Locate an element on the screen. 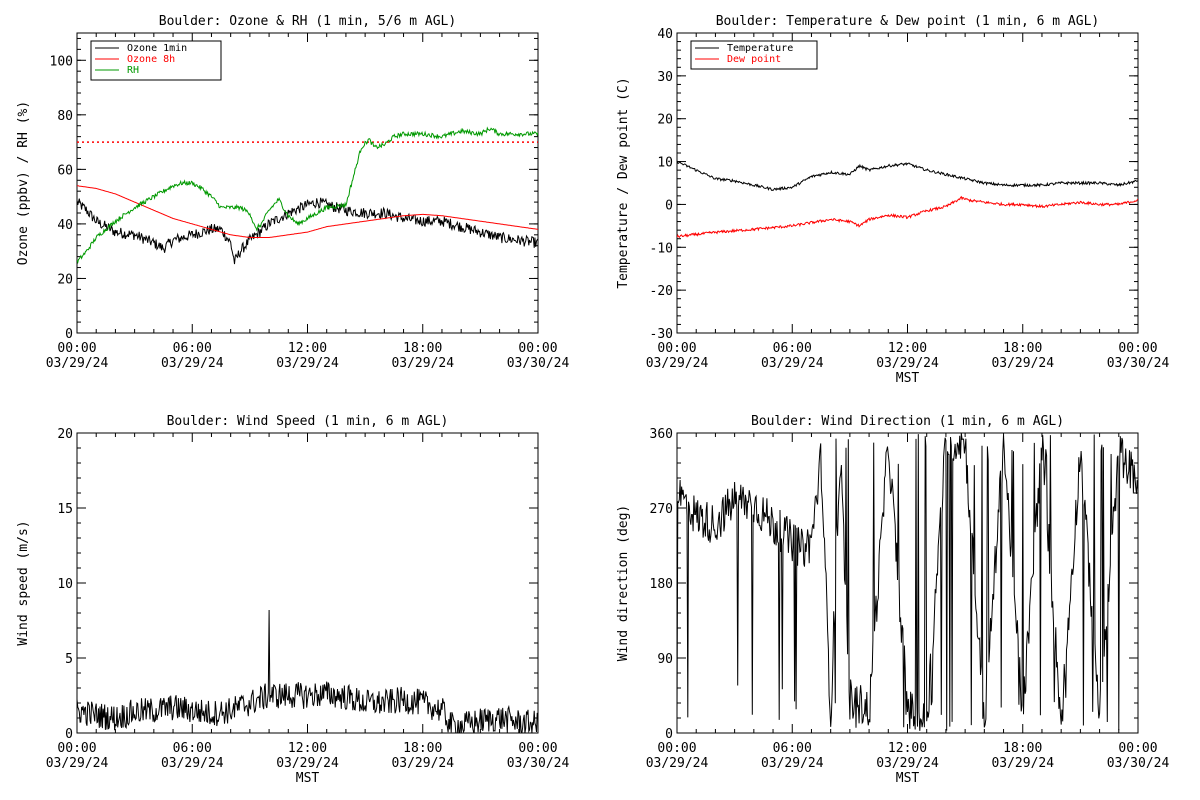  chart-title: Boulder: Wind Direction (1 min, 6 m AGL) is located at coordinates (907, 421).